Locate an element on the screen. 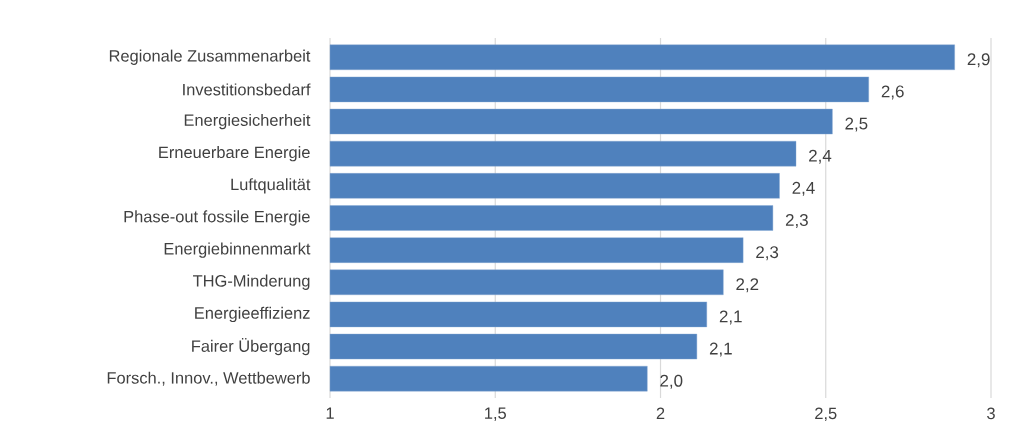 The height and width of the screenshot is (444, 1014). y-tick-label: Luftqualität is located at coordinates (271, 186).